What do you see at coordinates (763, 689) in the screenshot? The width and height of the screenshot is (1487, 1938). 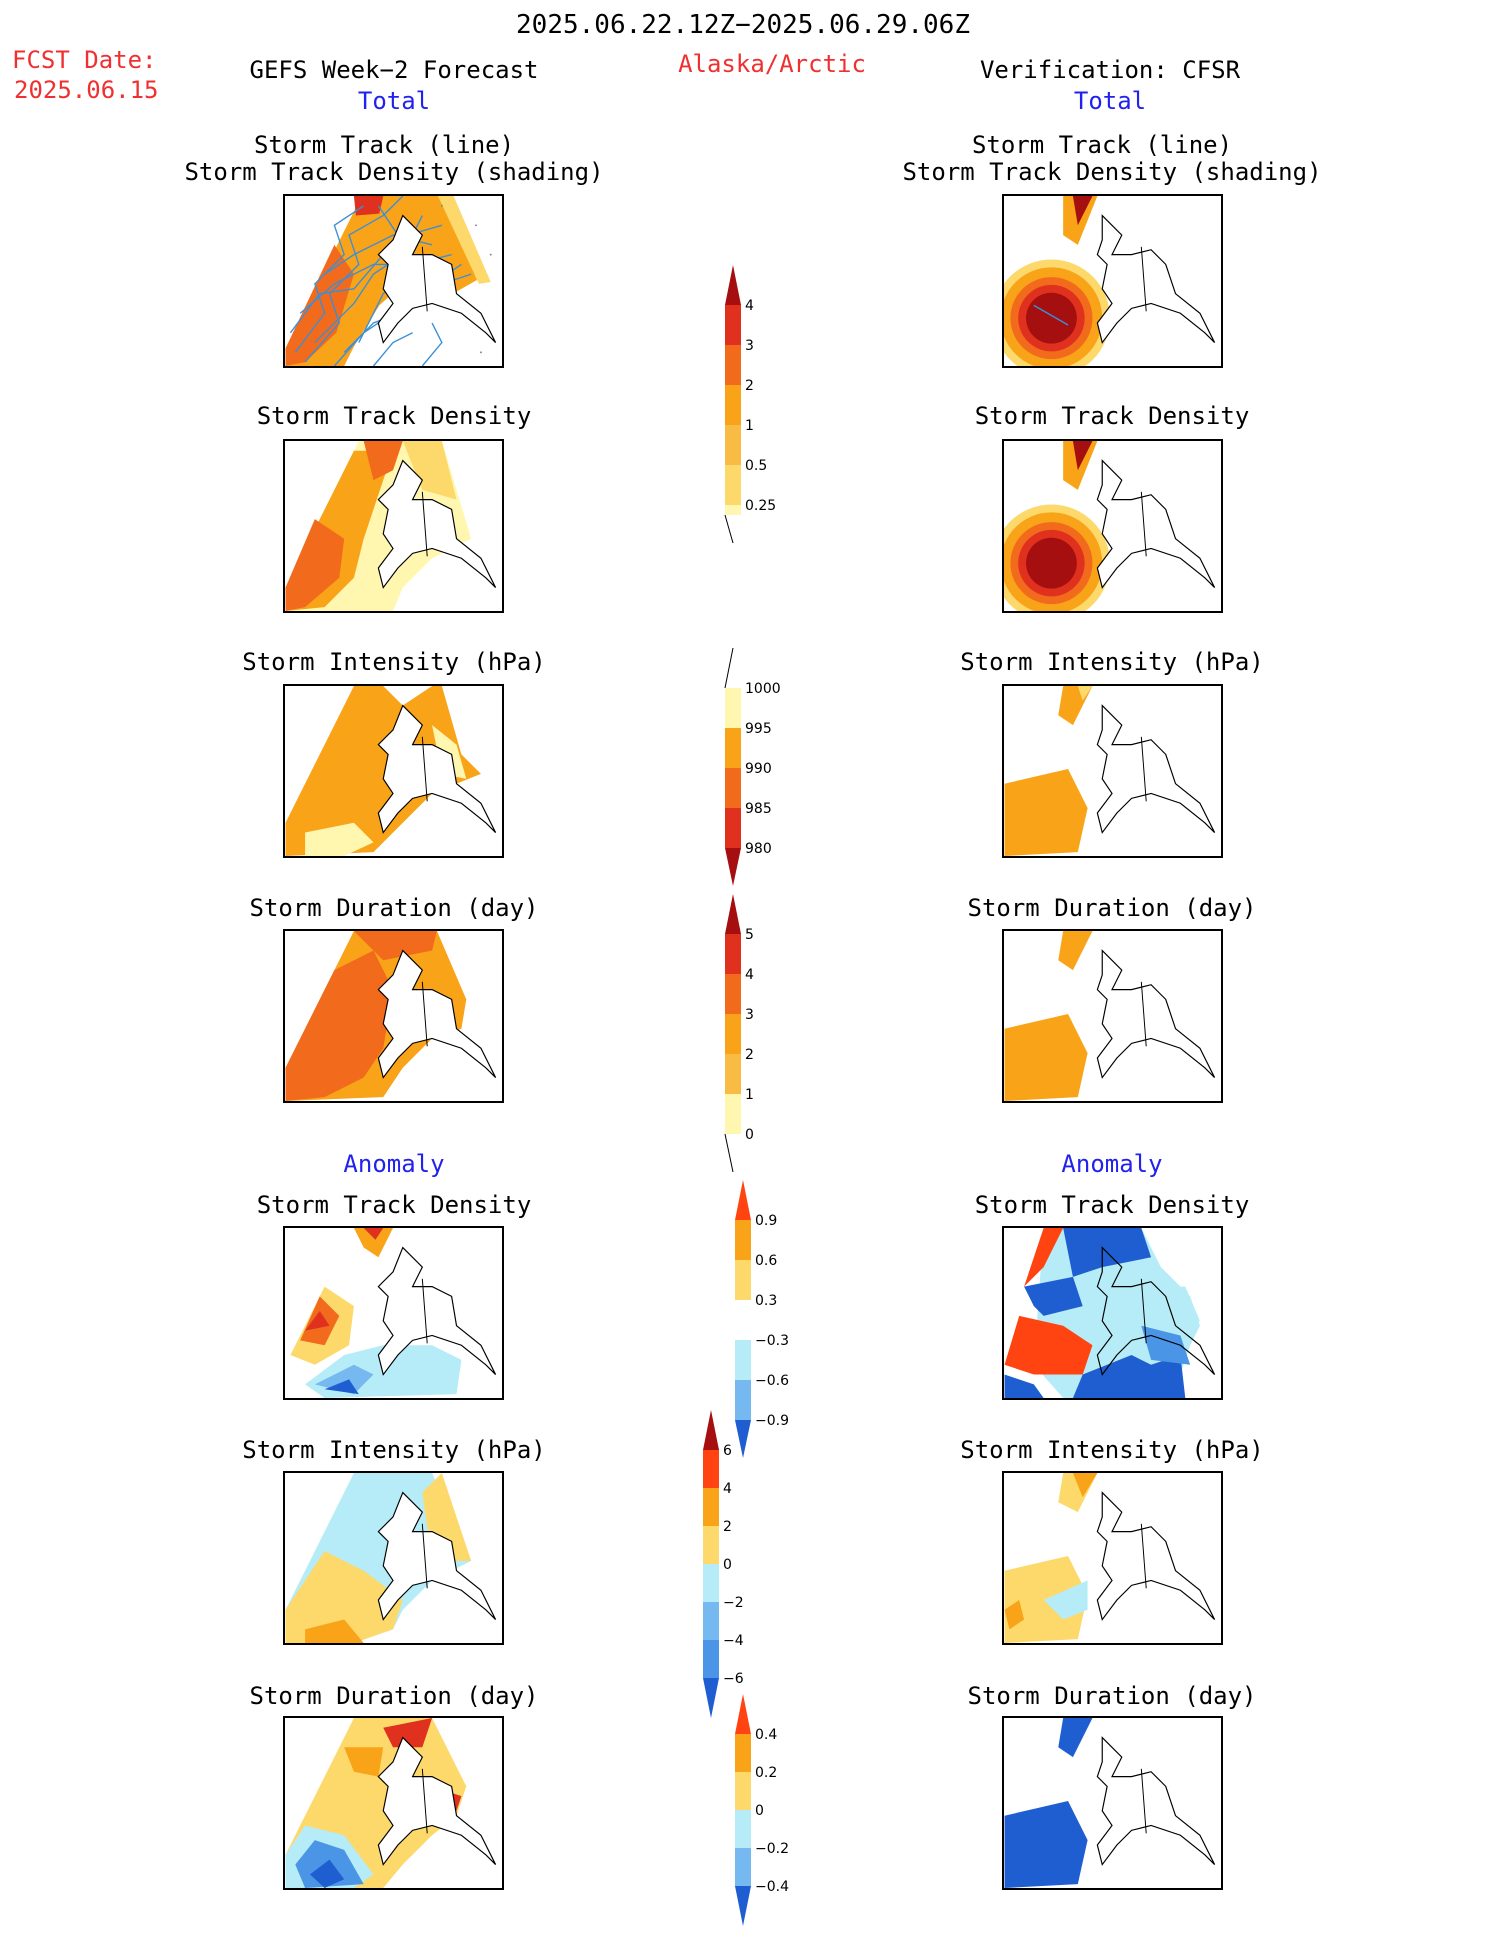 I see `tick-intensity-1000: 1000` at bounding box center [763, 689].